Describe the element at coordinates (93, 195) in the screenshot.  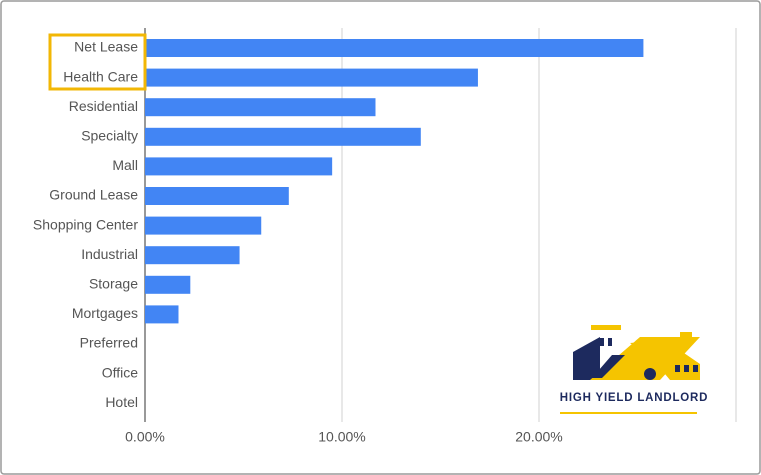
I see `y-tick-label: Ground Lease` at that location.